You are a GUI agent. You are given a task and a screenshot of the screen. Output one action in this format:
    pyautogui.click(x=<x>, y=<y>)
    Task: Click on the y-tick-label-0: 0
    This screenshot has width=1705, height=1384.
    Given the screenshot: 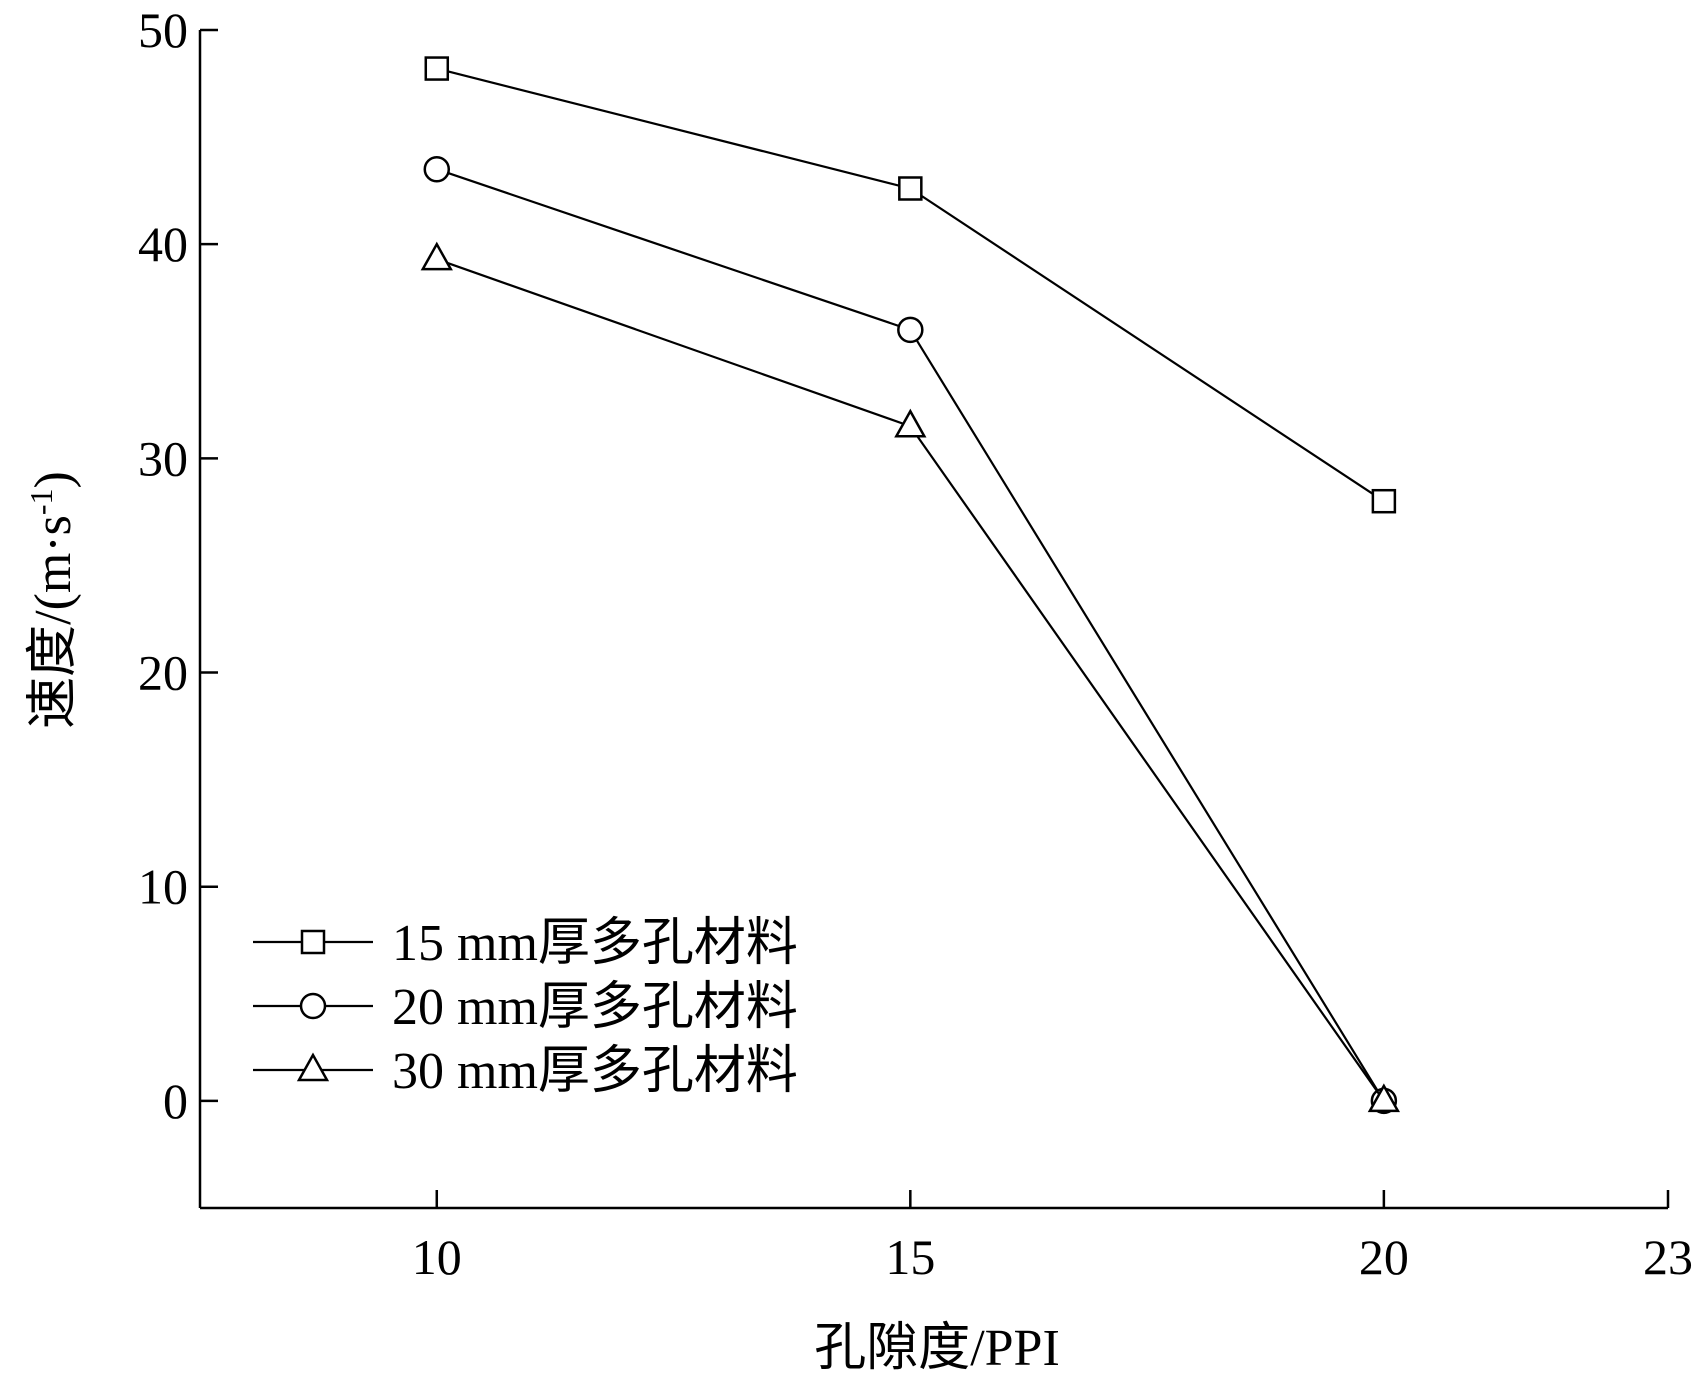 What is the action you would take?
    pyautogui.click(x=175, y=1101)
    